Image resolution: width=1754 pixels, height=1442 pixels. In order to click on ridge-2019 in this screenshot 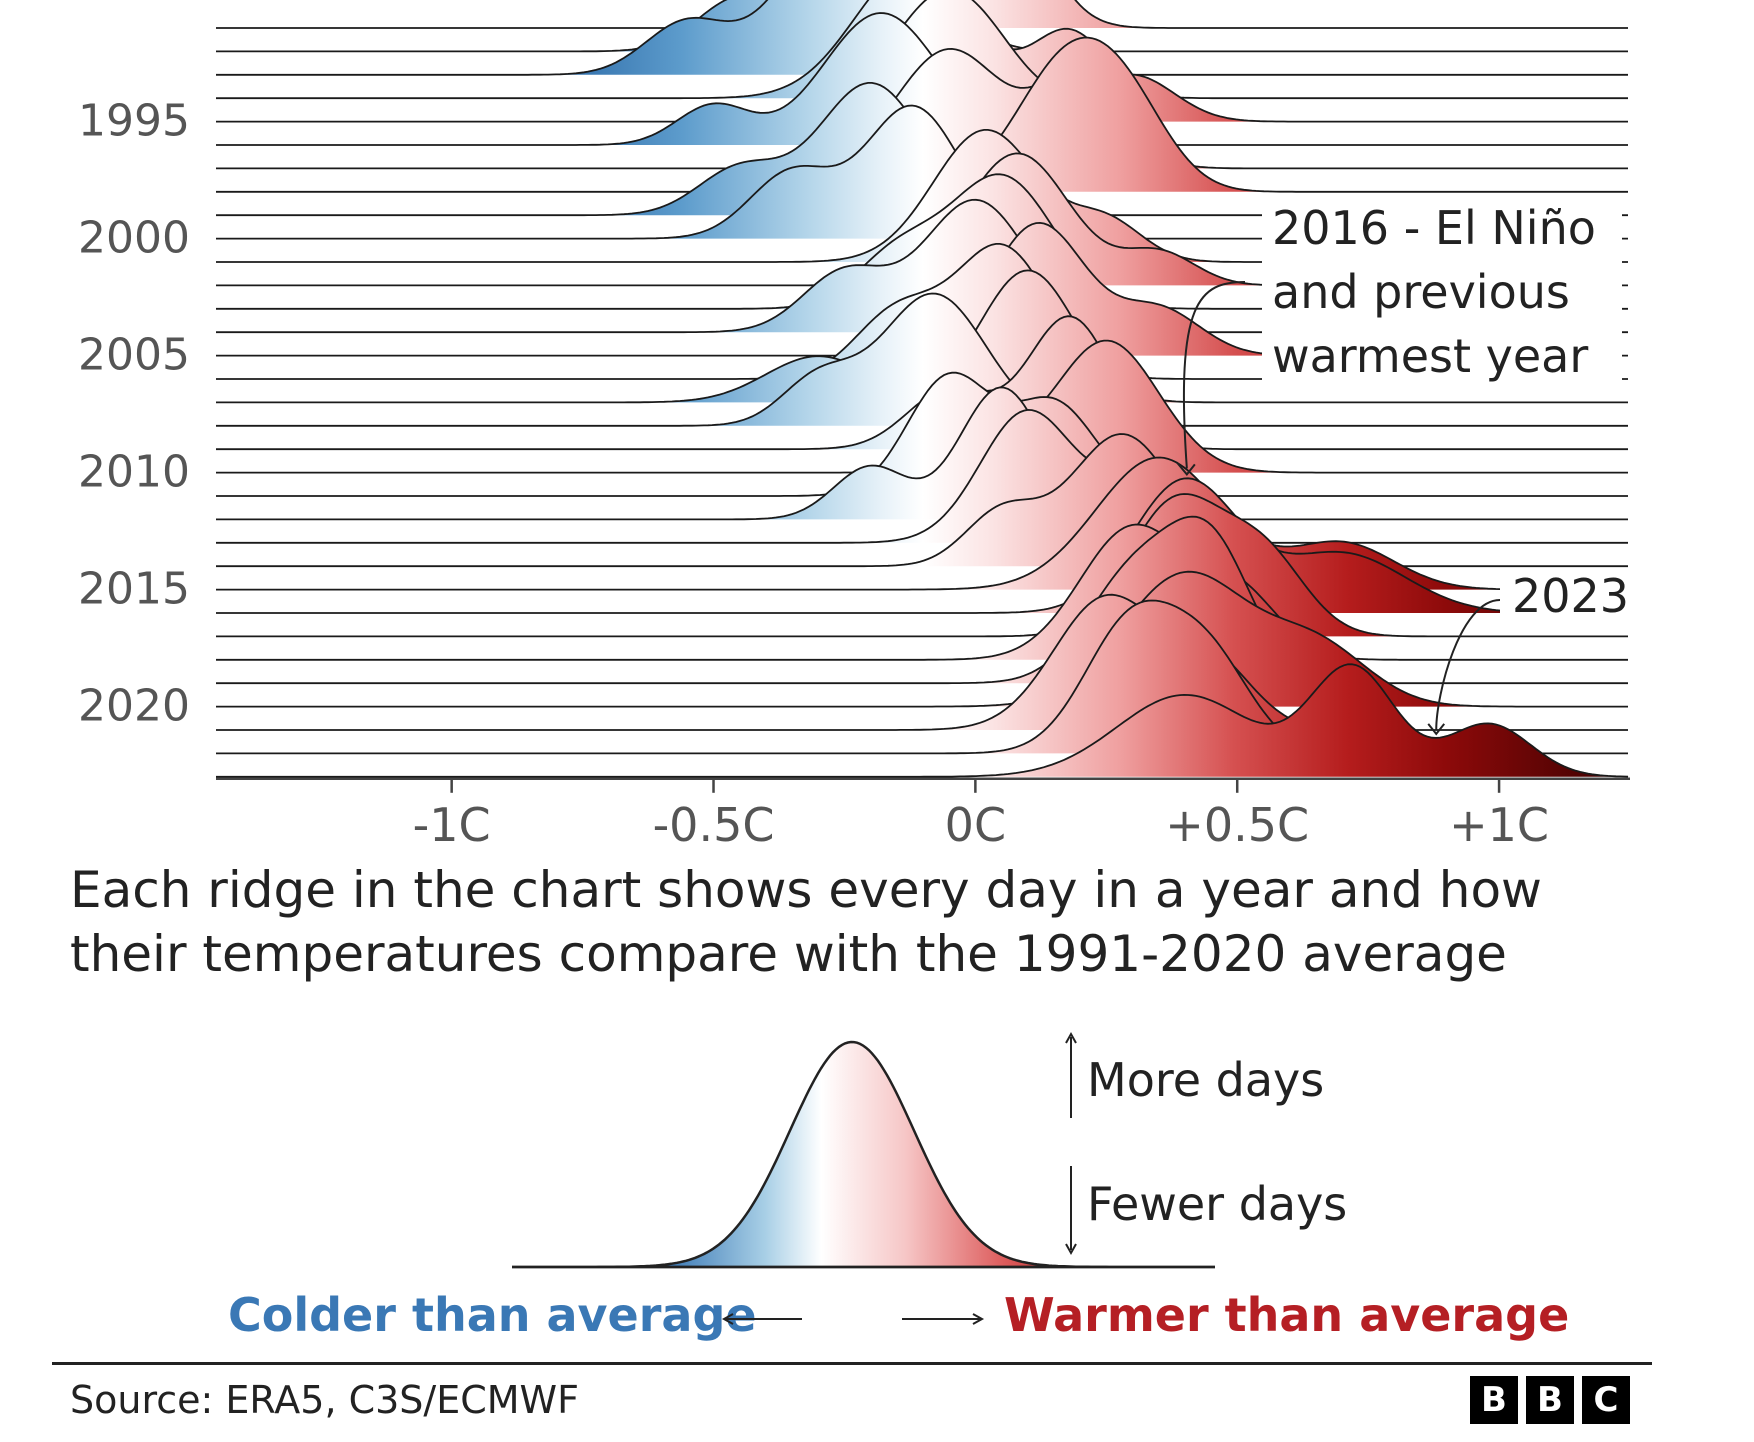, I will do `click(923, 600)`.